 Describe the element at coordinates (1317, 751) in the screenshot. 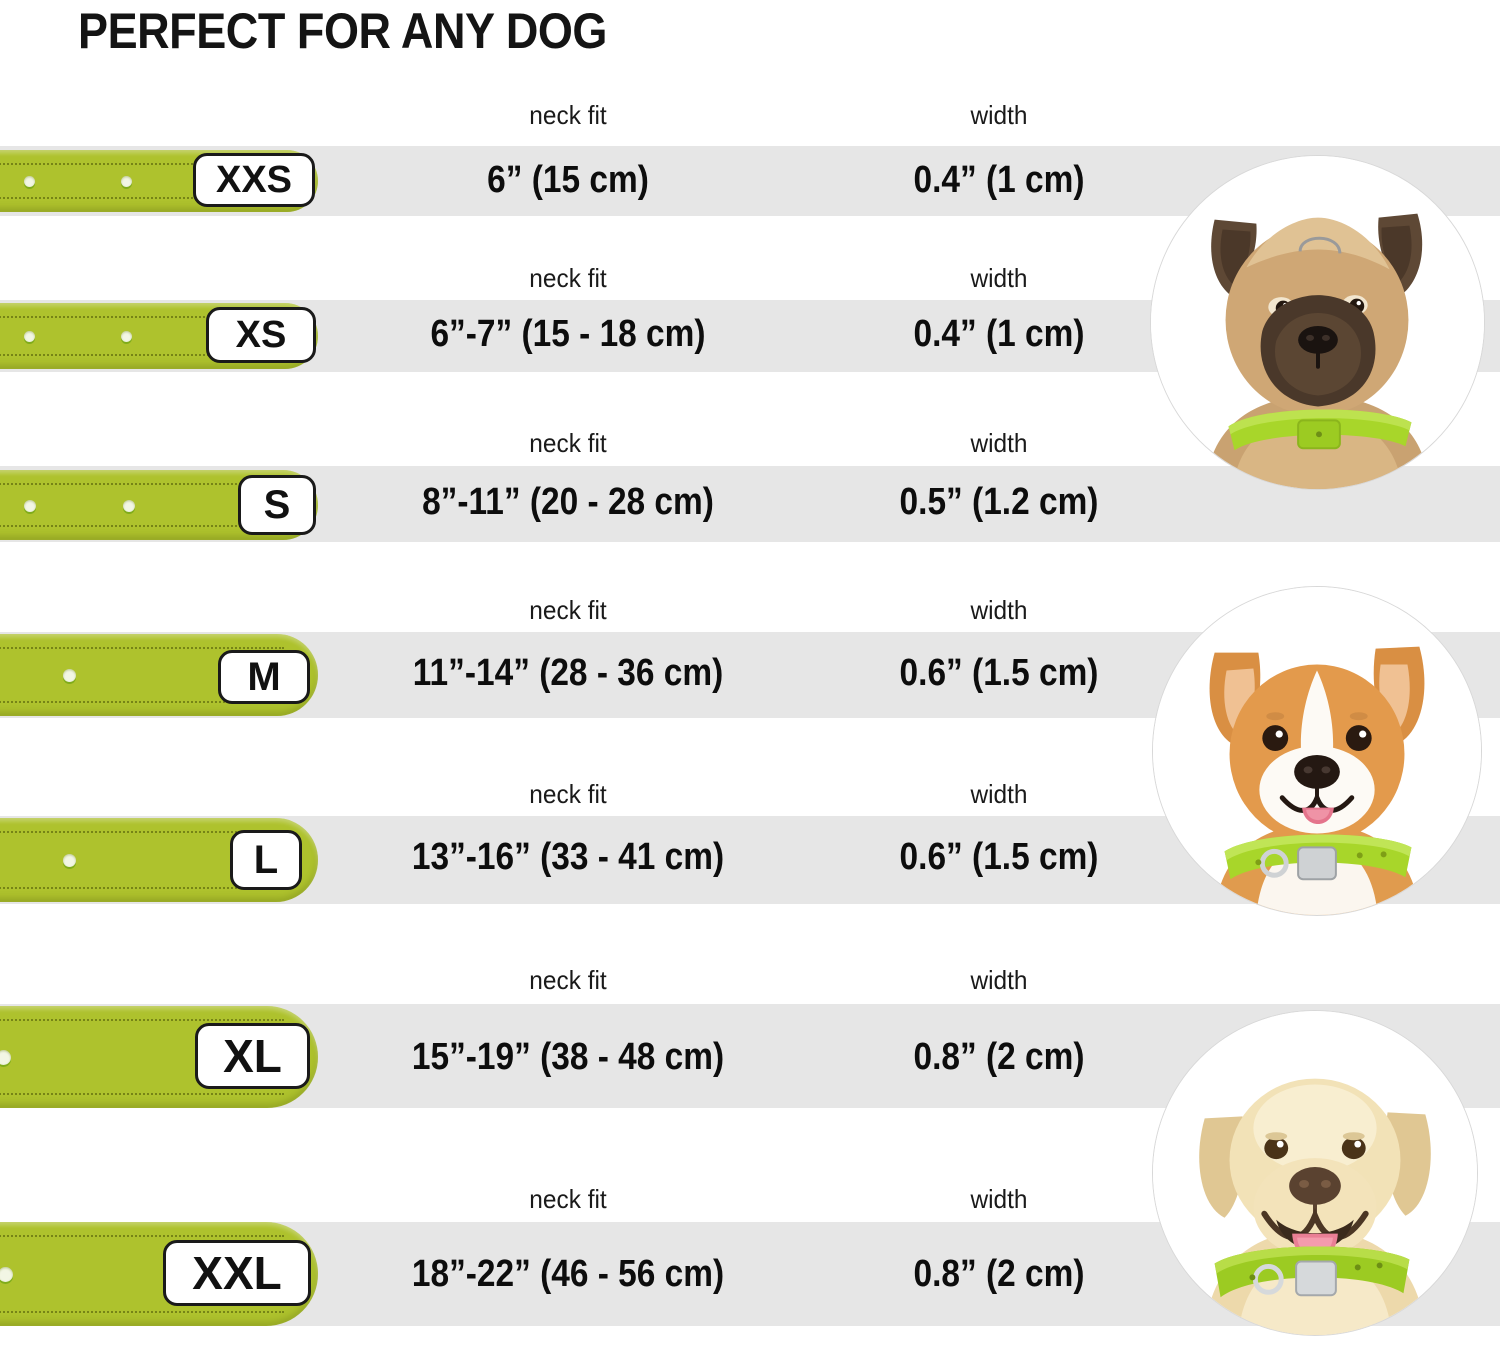

I see `corgi-photo` at that location.